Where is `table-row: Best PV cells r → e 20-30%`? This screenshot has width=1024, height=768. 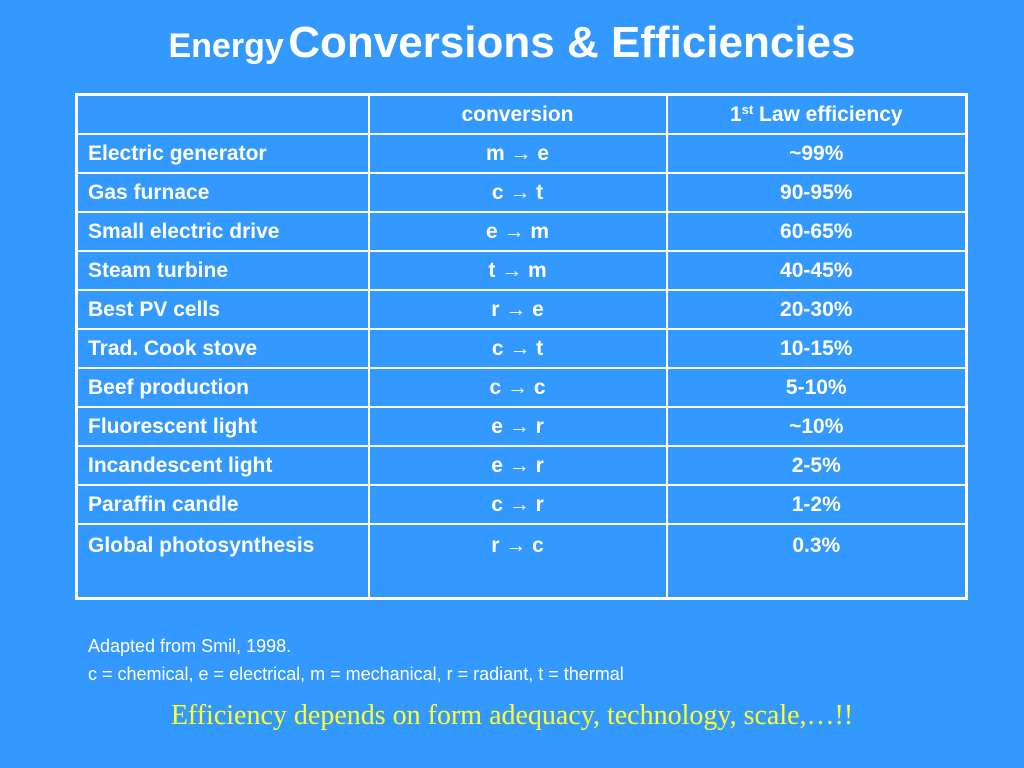
table-row: Best PV cells r → e 20-30% is located at coordinates (521, 309).